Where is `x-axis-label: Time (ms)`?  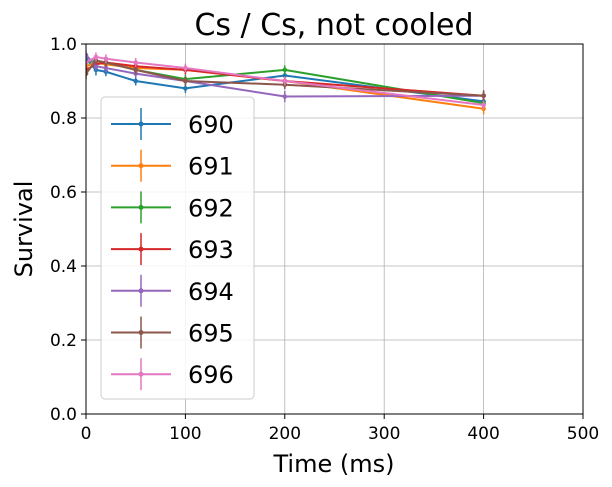 x-axis-label: Time (ms) is located at coordinates (334, 464).